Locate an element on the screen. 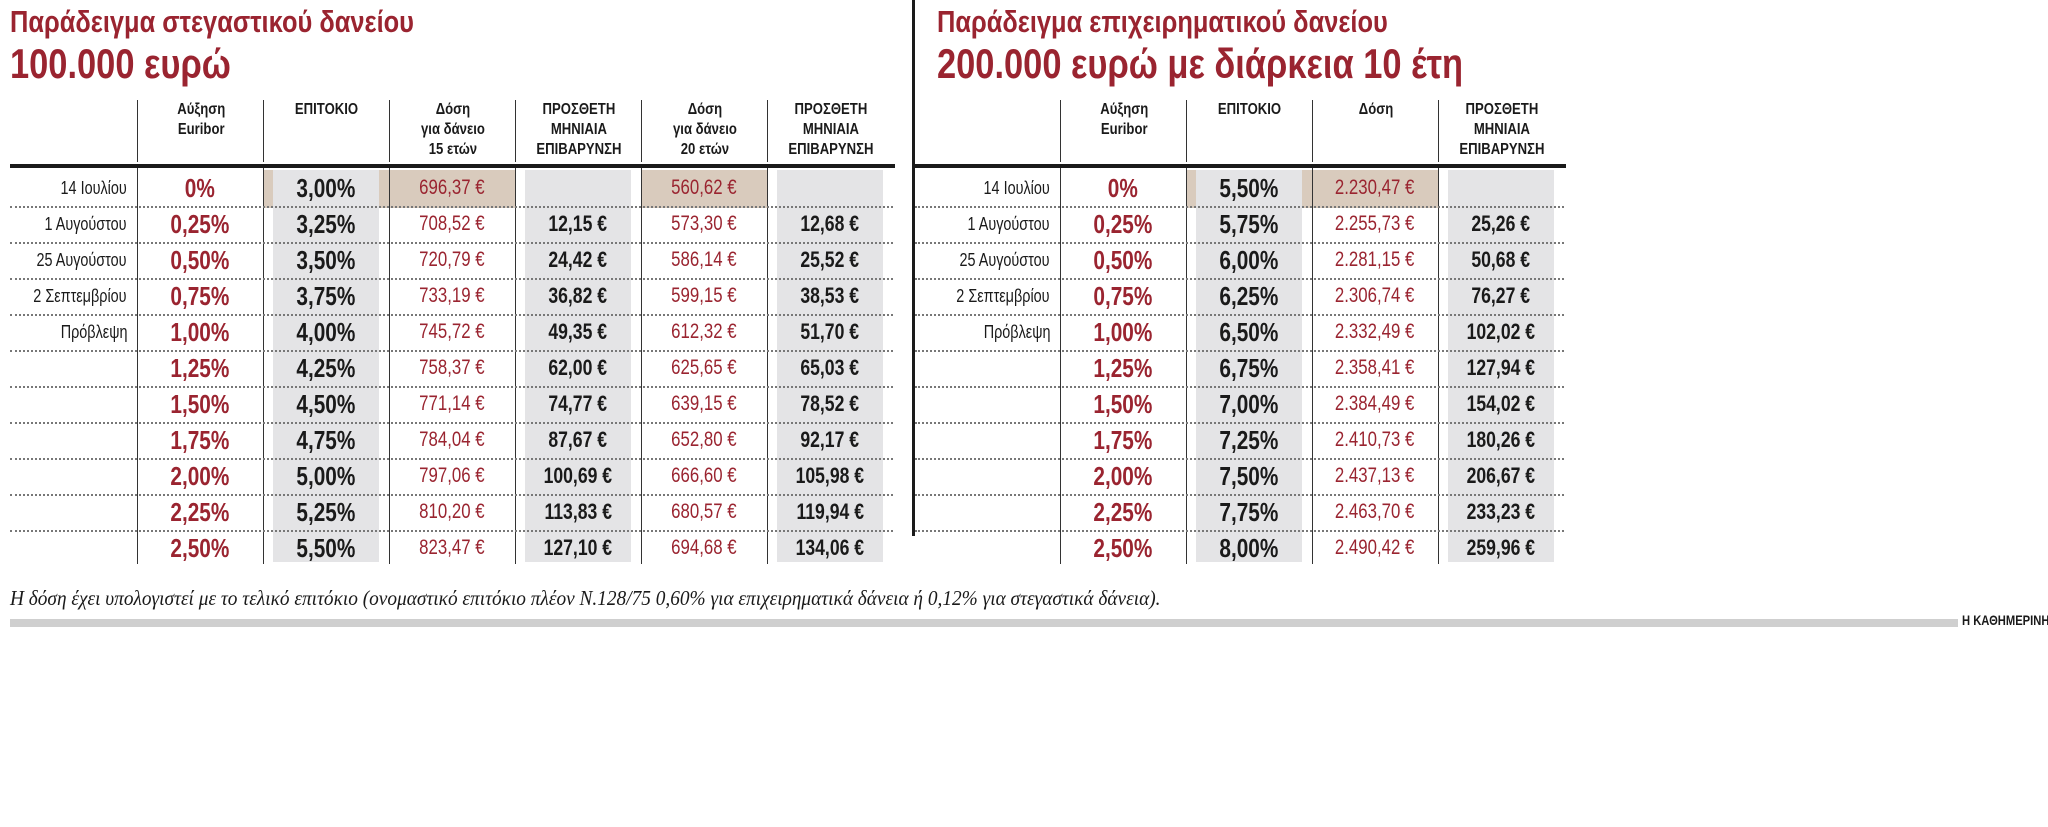  cell-value: 745,72 € is located at coordinates (452, 331).